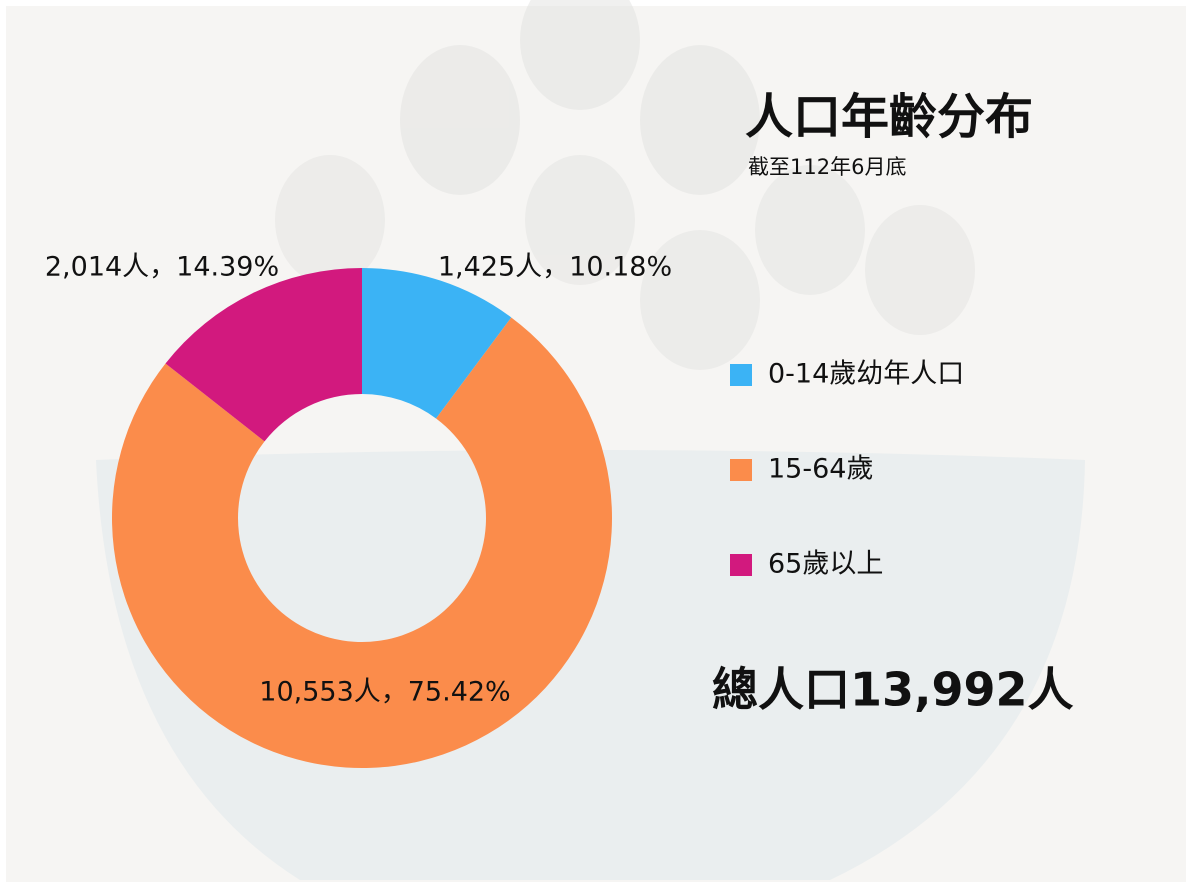 The width and height of the screenshot is (1192, 888). I want to click on legend-label: 65歲以上, so click(825, 564).